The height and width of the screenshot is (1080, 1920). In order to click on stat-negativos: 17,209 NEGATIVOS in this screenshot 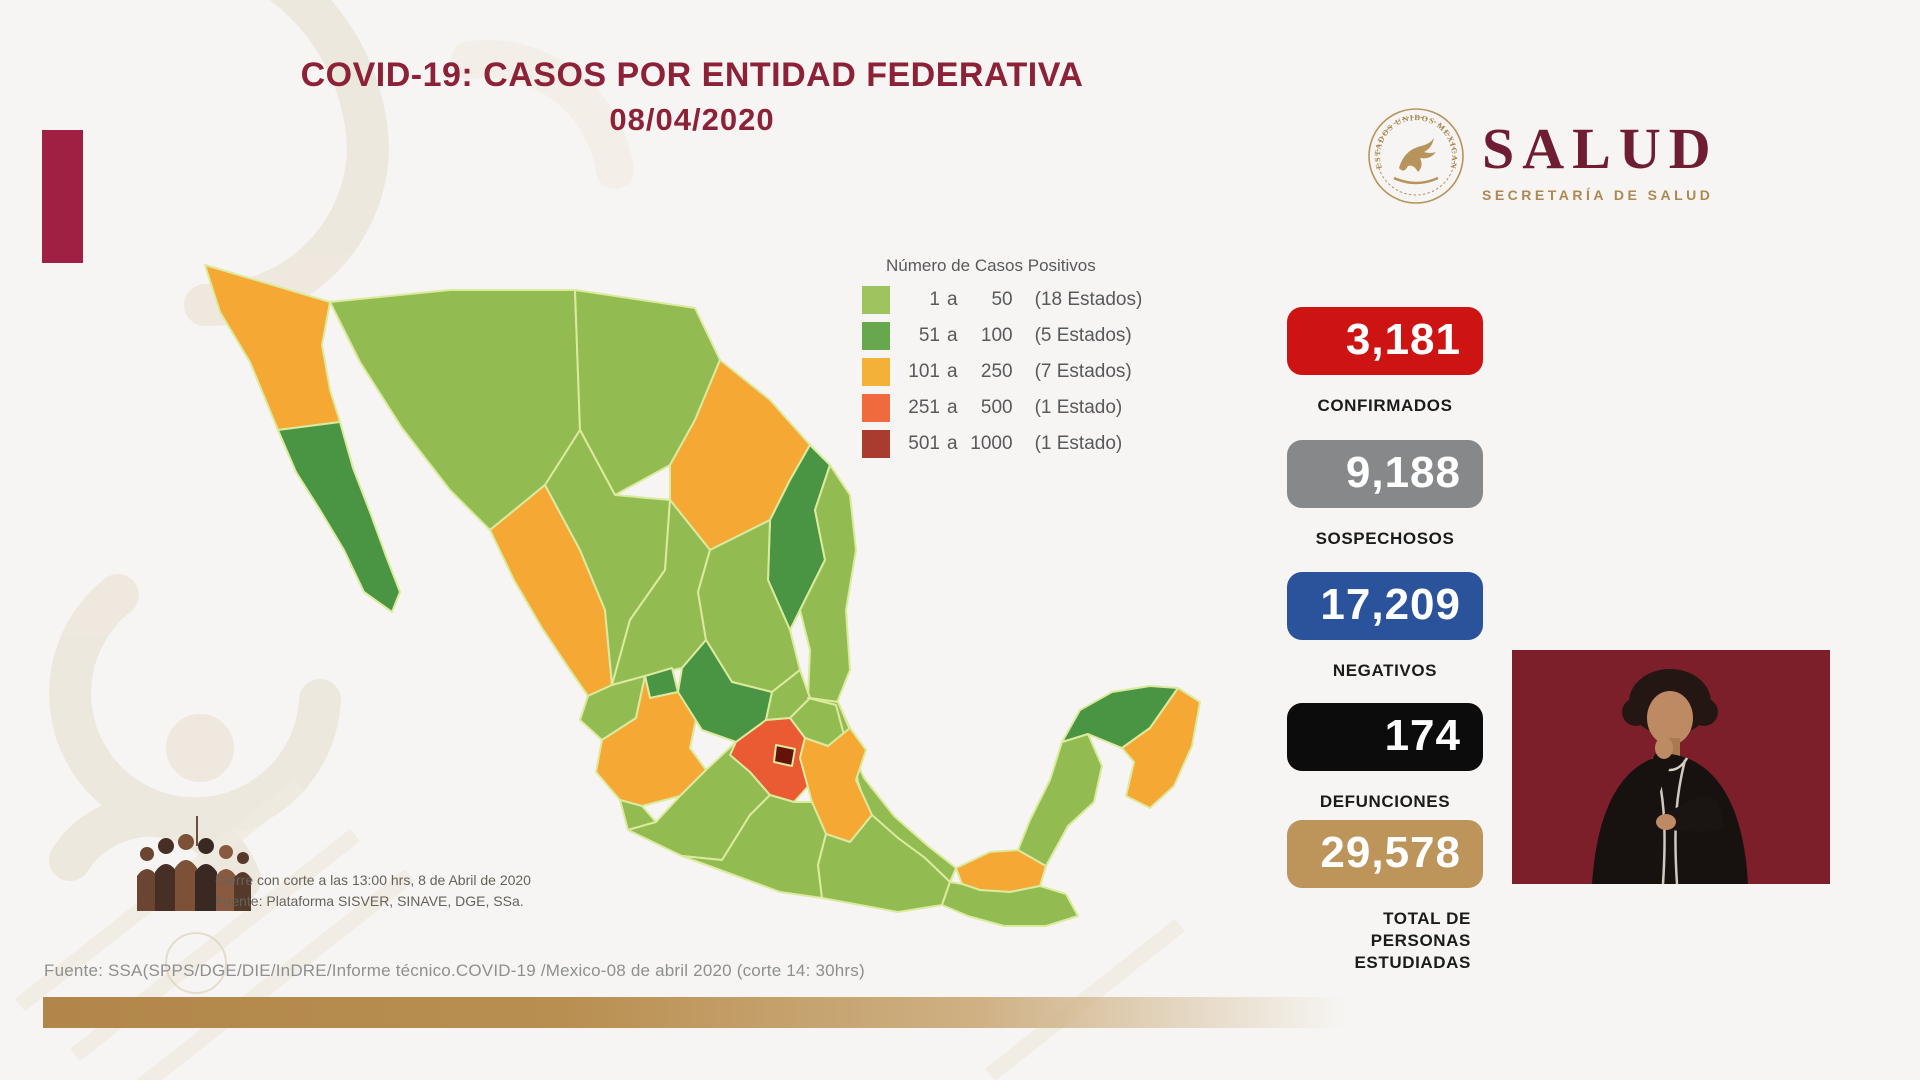, I will do `click(1385, 627)`.